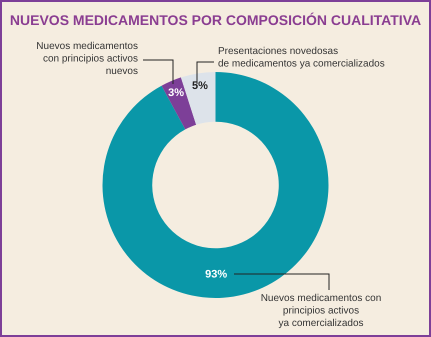  Describe the element at coordinates (321, 310) in the screenshot. I see `slice-label: Nuevos medicamentos con principios activos ya comercializados` at that location.